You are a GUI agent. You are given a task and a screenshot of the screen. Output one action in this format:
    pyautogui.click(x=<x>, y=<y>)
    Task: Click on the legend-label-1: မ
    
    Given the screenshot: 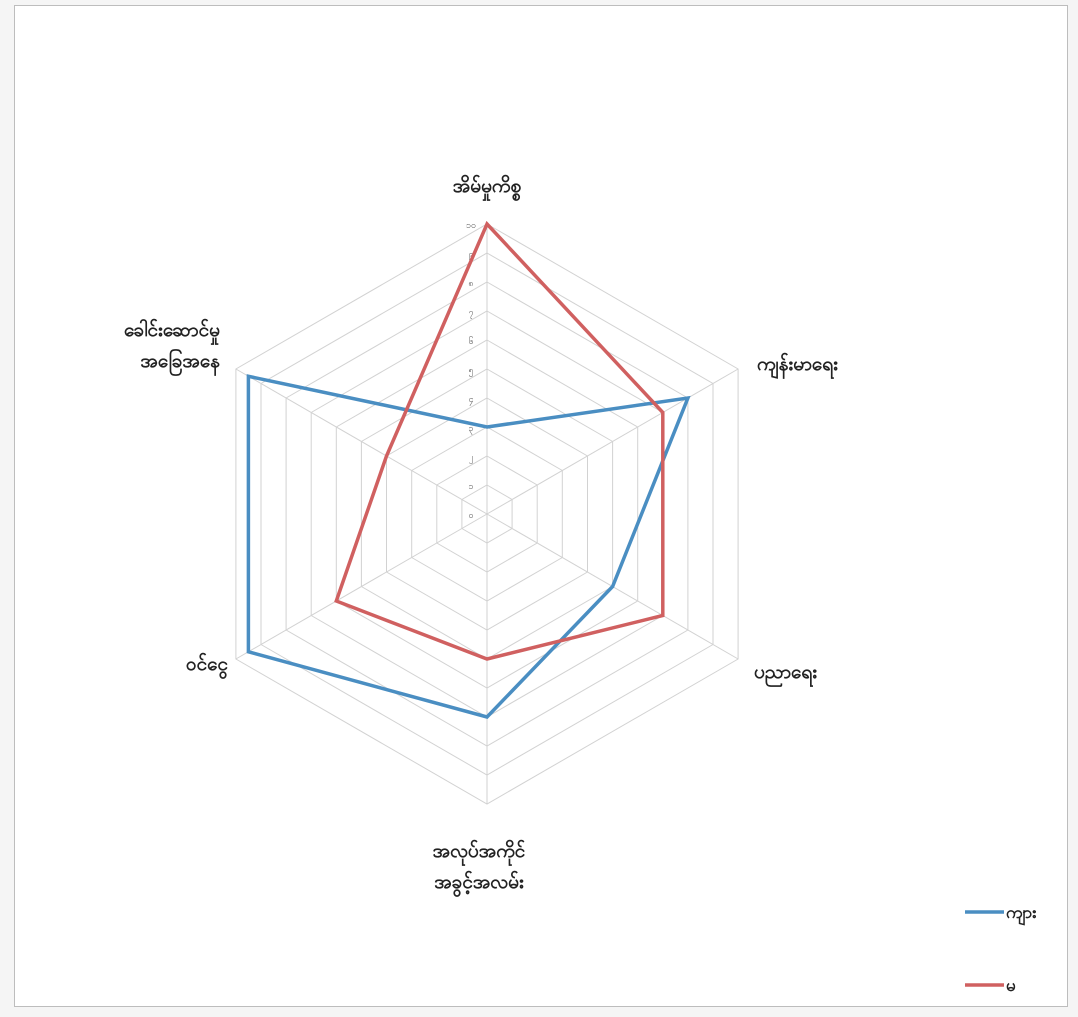 What is the action you would take?
    pyautogui.click(x=1011, y=986)
    